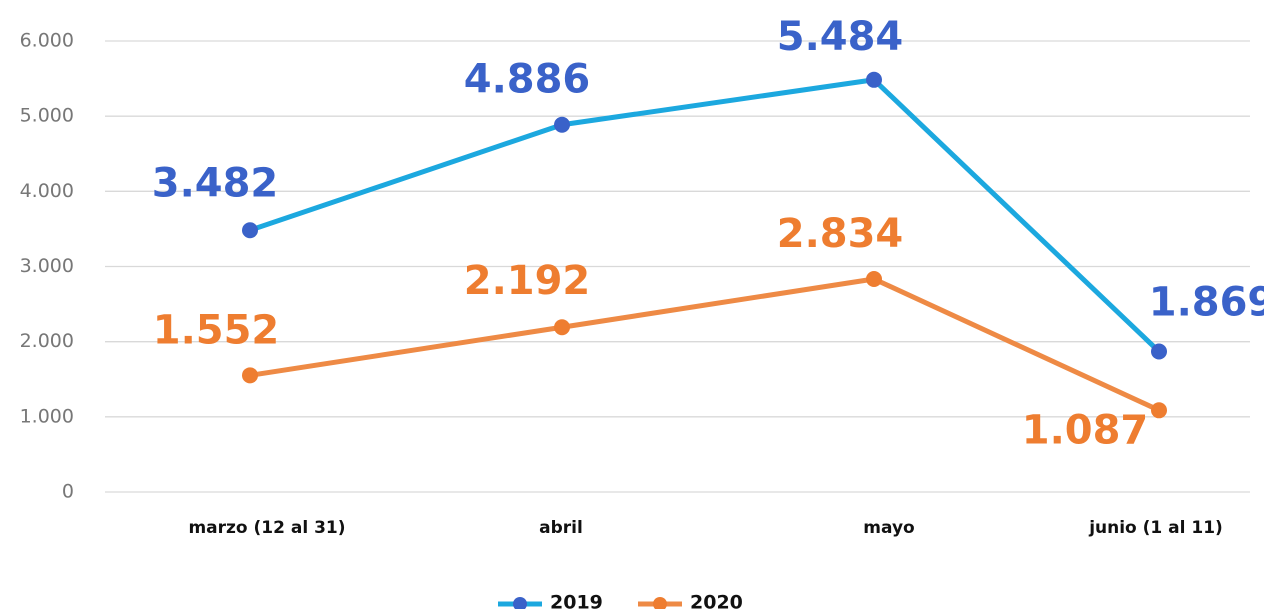  Describe the element at coordinates (47, 266) in the screenshot. I see `y-tick-label: 3.000` at that location.